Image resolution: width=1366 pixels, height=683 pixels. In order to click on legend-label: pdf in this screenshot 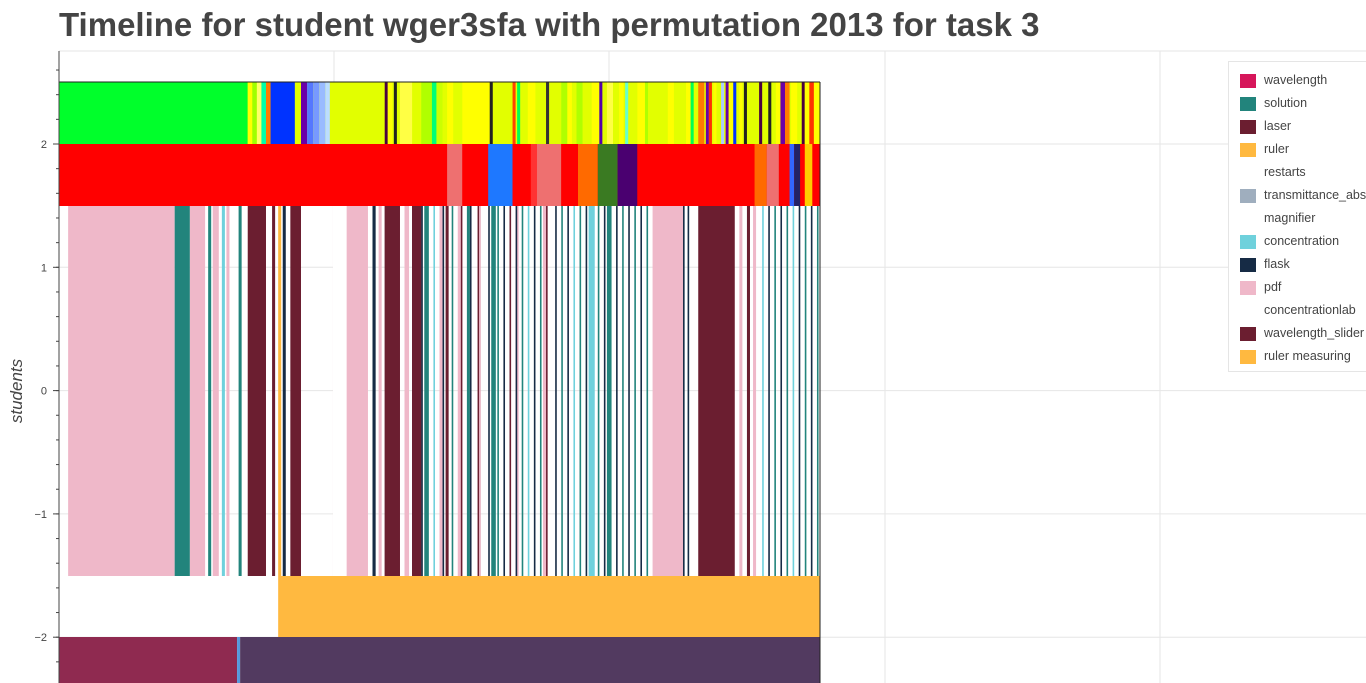, I will do `click(1273, 287)`.